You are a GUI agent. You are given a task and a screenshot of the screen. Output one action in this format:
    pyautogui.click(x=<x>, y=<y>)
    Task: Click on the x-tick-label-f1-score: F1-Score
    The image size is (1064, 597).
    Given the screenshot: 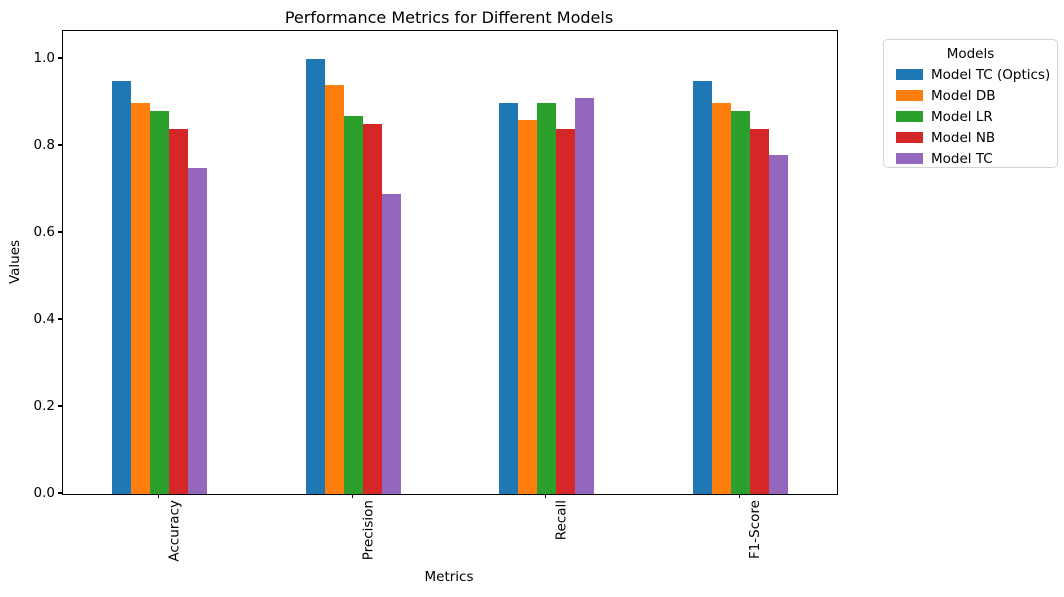 What is the action you would take?
    pyautogui.click(x=755, y=530)
    